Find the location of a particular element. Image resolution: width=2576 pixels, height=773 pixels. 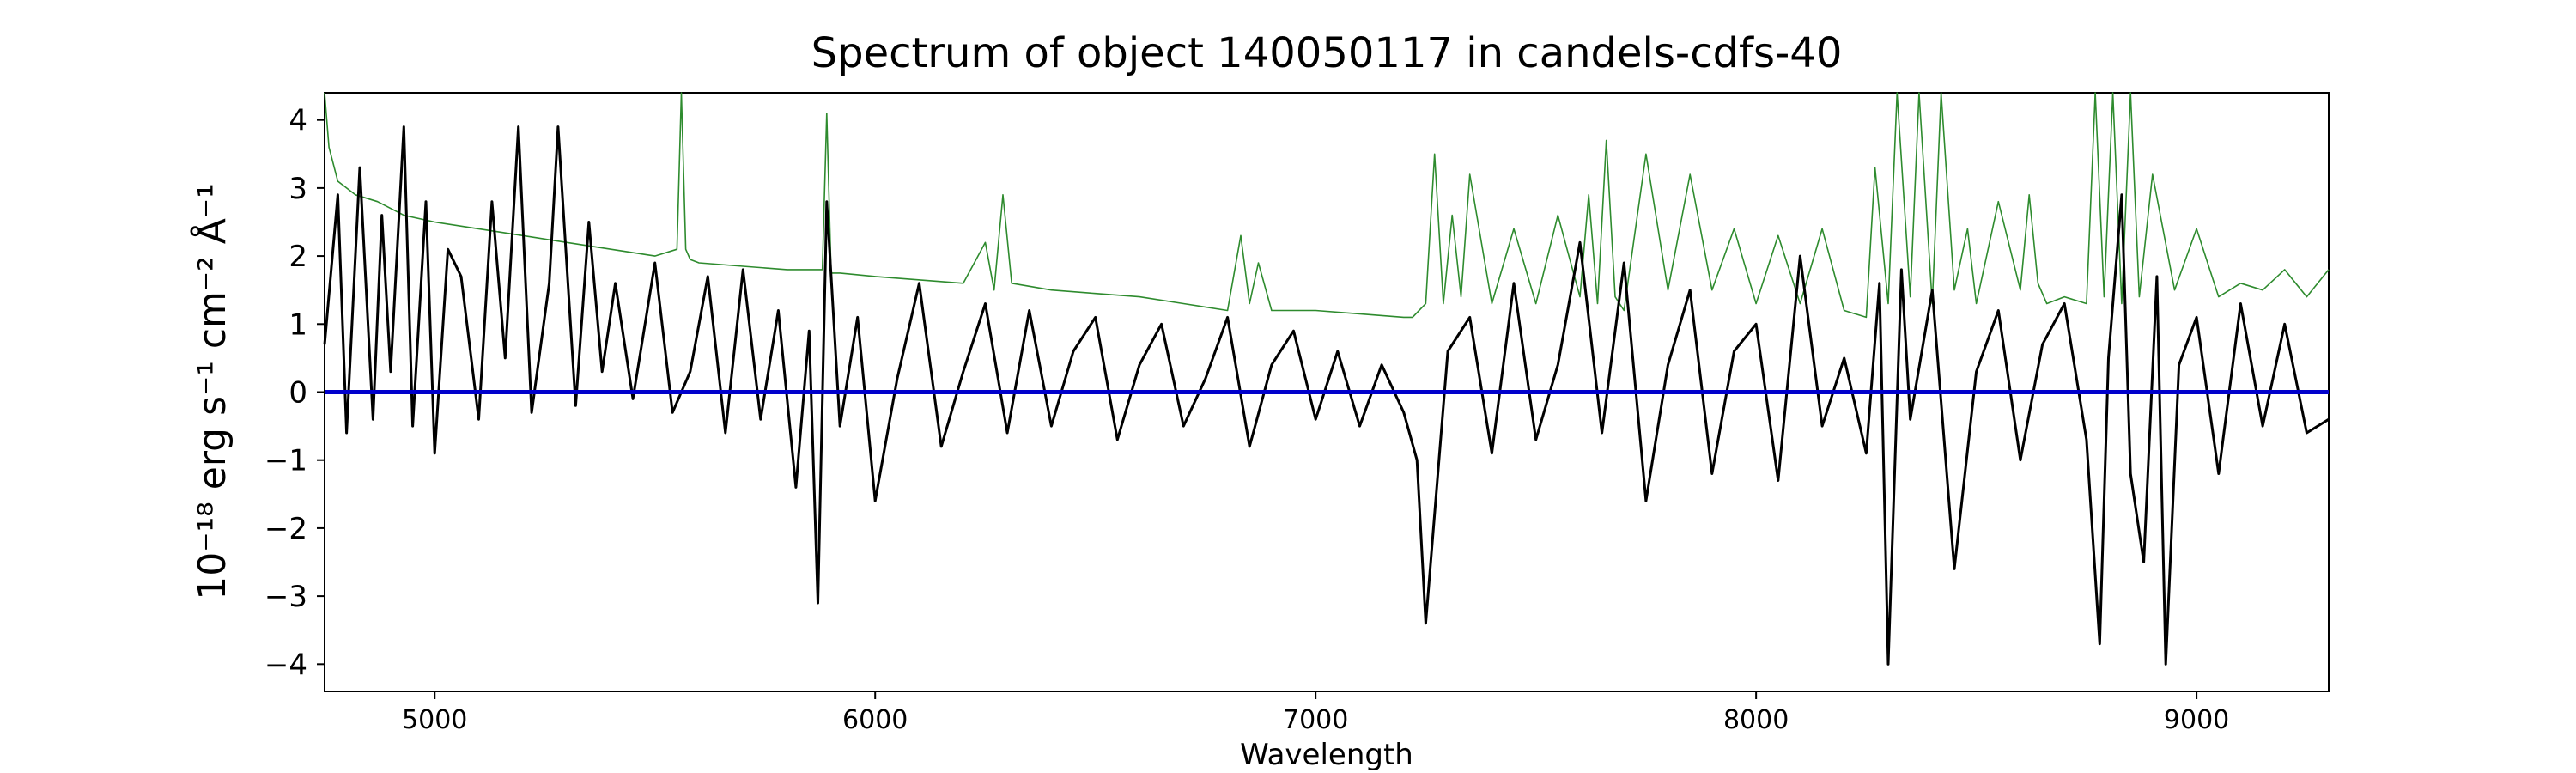

y-axis-label: 10⁻¹⁸ erg s⁻¹ cm⁻² Å⁻¹ is located at coordinates (212, 391).